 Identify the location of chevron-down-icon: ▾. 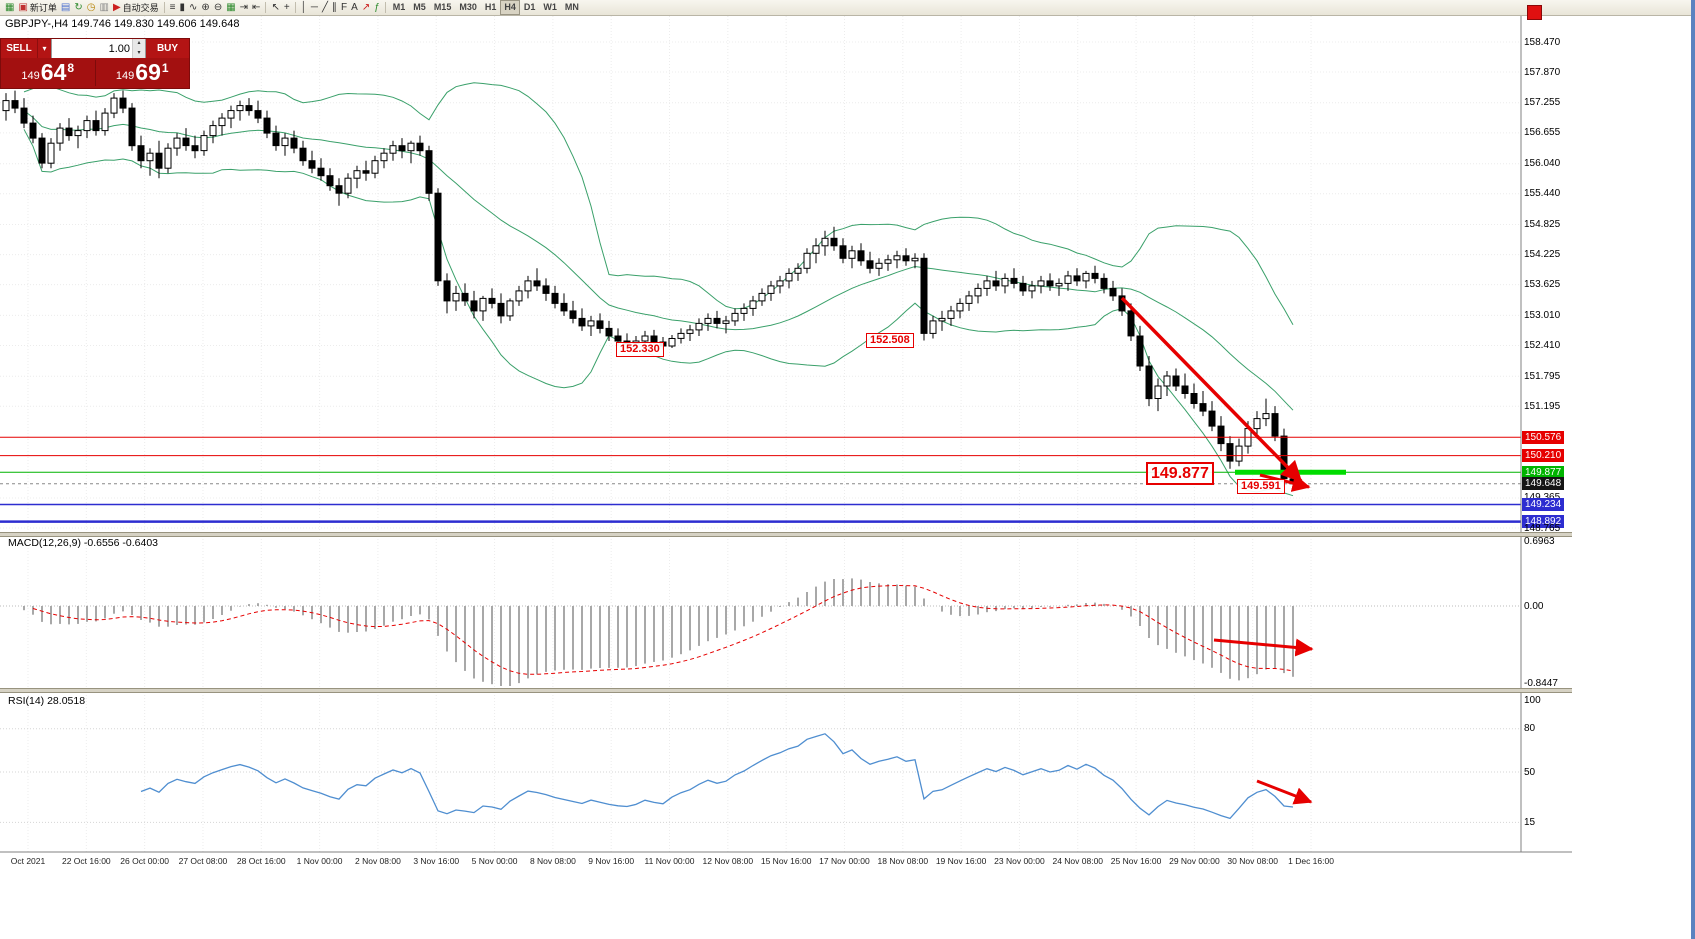
(44, 48).